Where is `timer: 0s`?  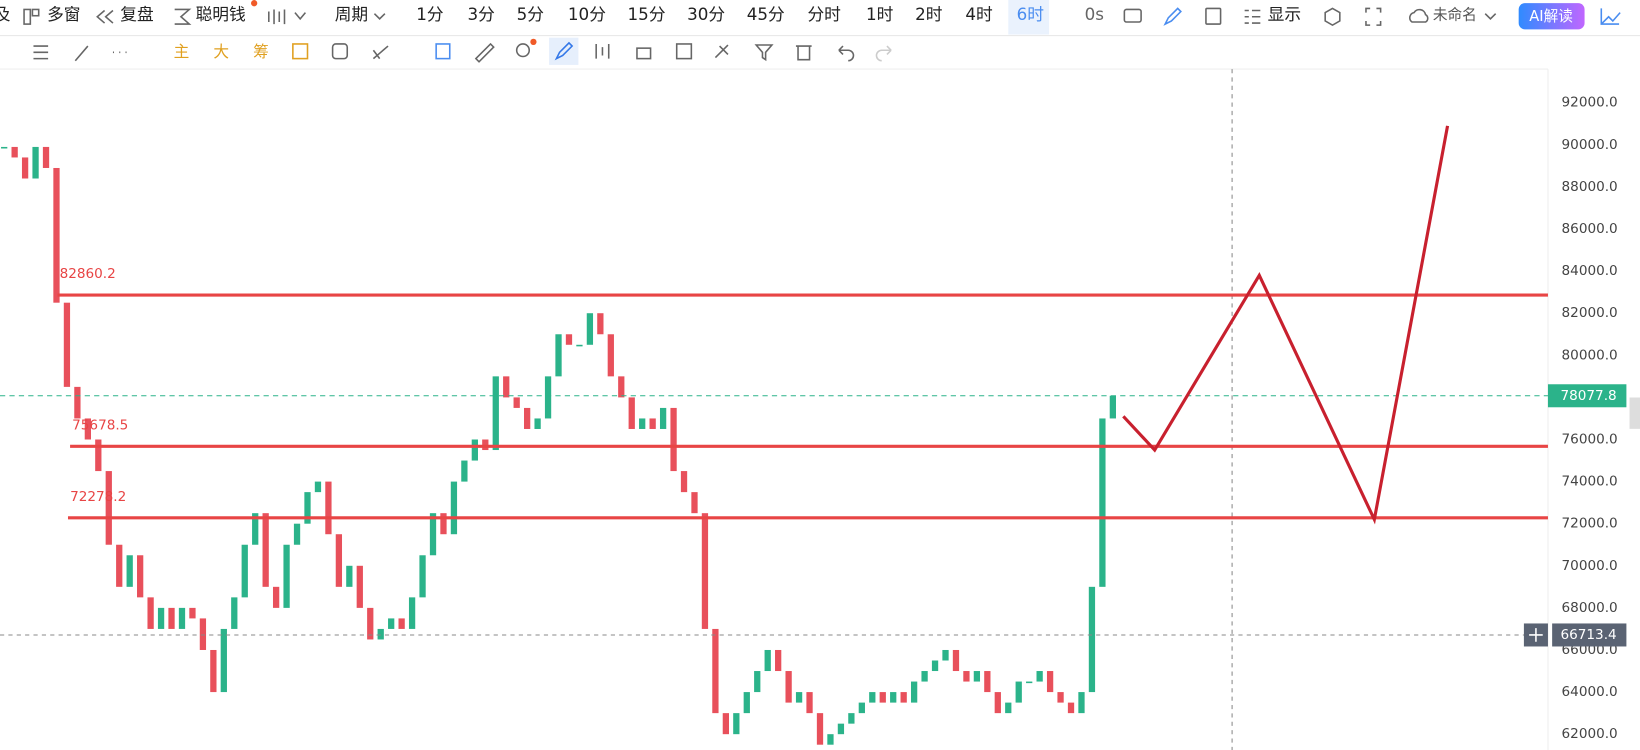 timer: 0s is located at coordinates (1094, 14).